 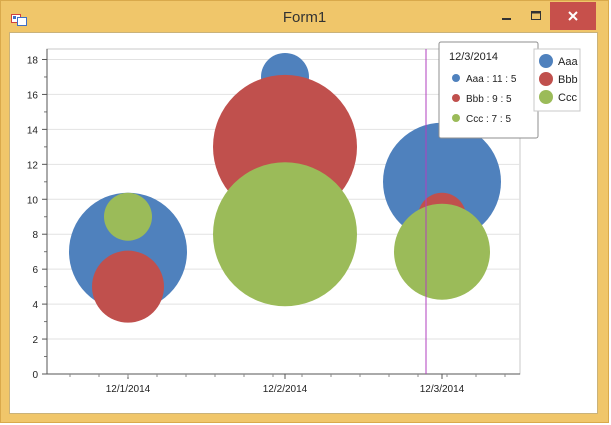 What do you see at coordinates (35, 340) in the screenshot?
I see `y-tick-label: 2` at bounding box center [35, 340].